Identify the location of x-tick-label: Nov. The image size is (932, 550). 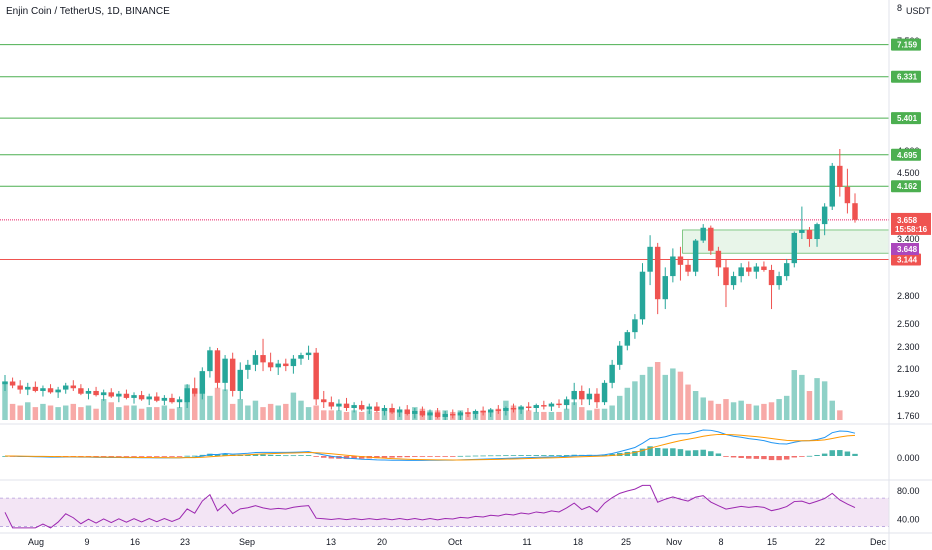
(674, 542).